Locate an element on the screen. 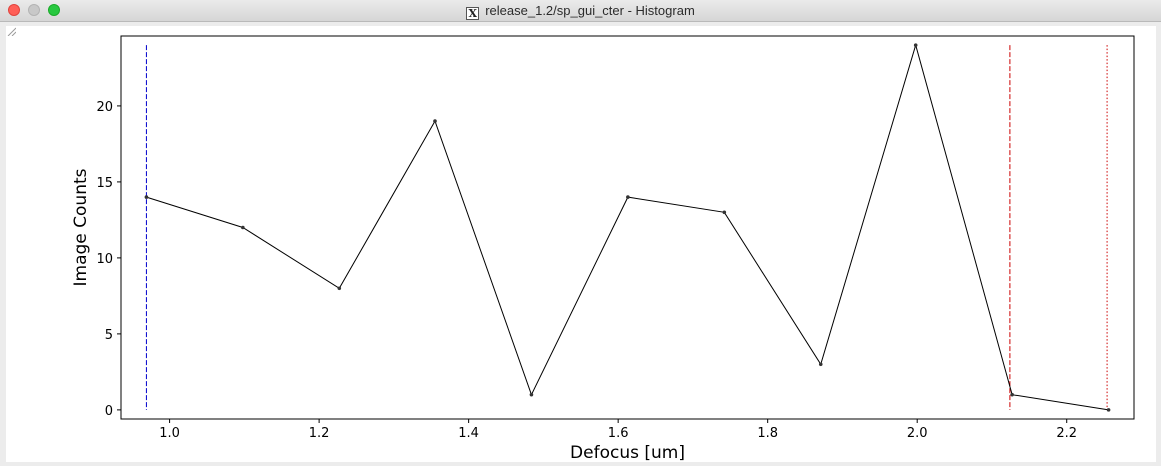 Image resolution: width=1161 pixels, height=466 pixels. x-tick-label: 1.0 is located at coordinates (169, 433).